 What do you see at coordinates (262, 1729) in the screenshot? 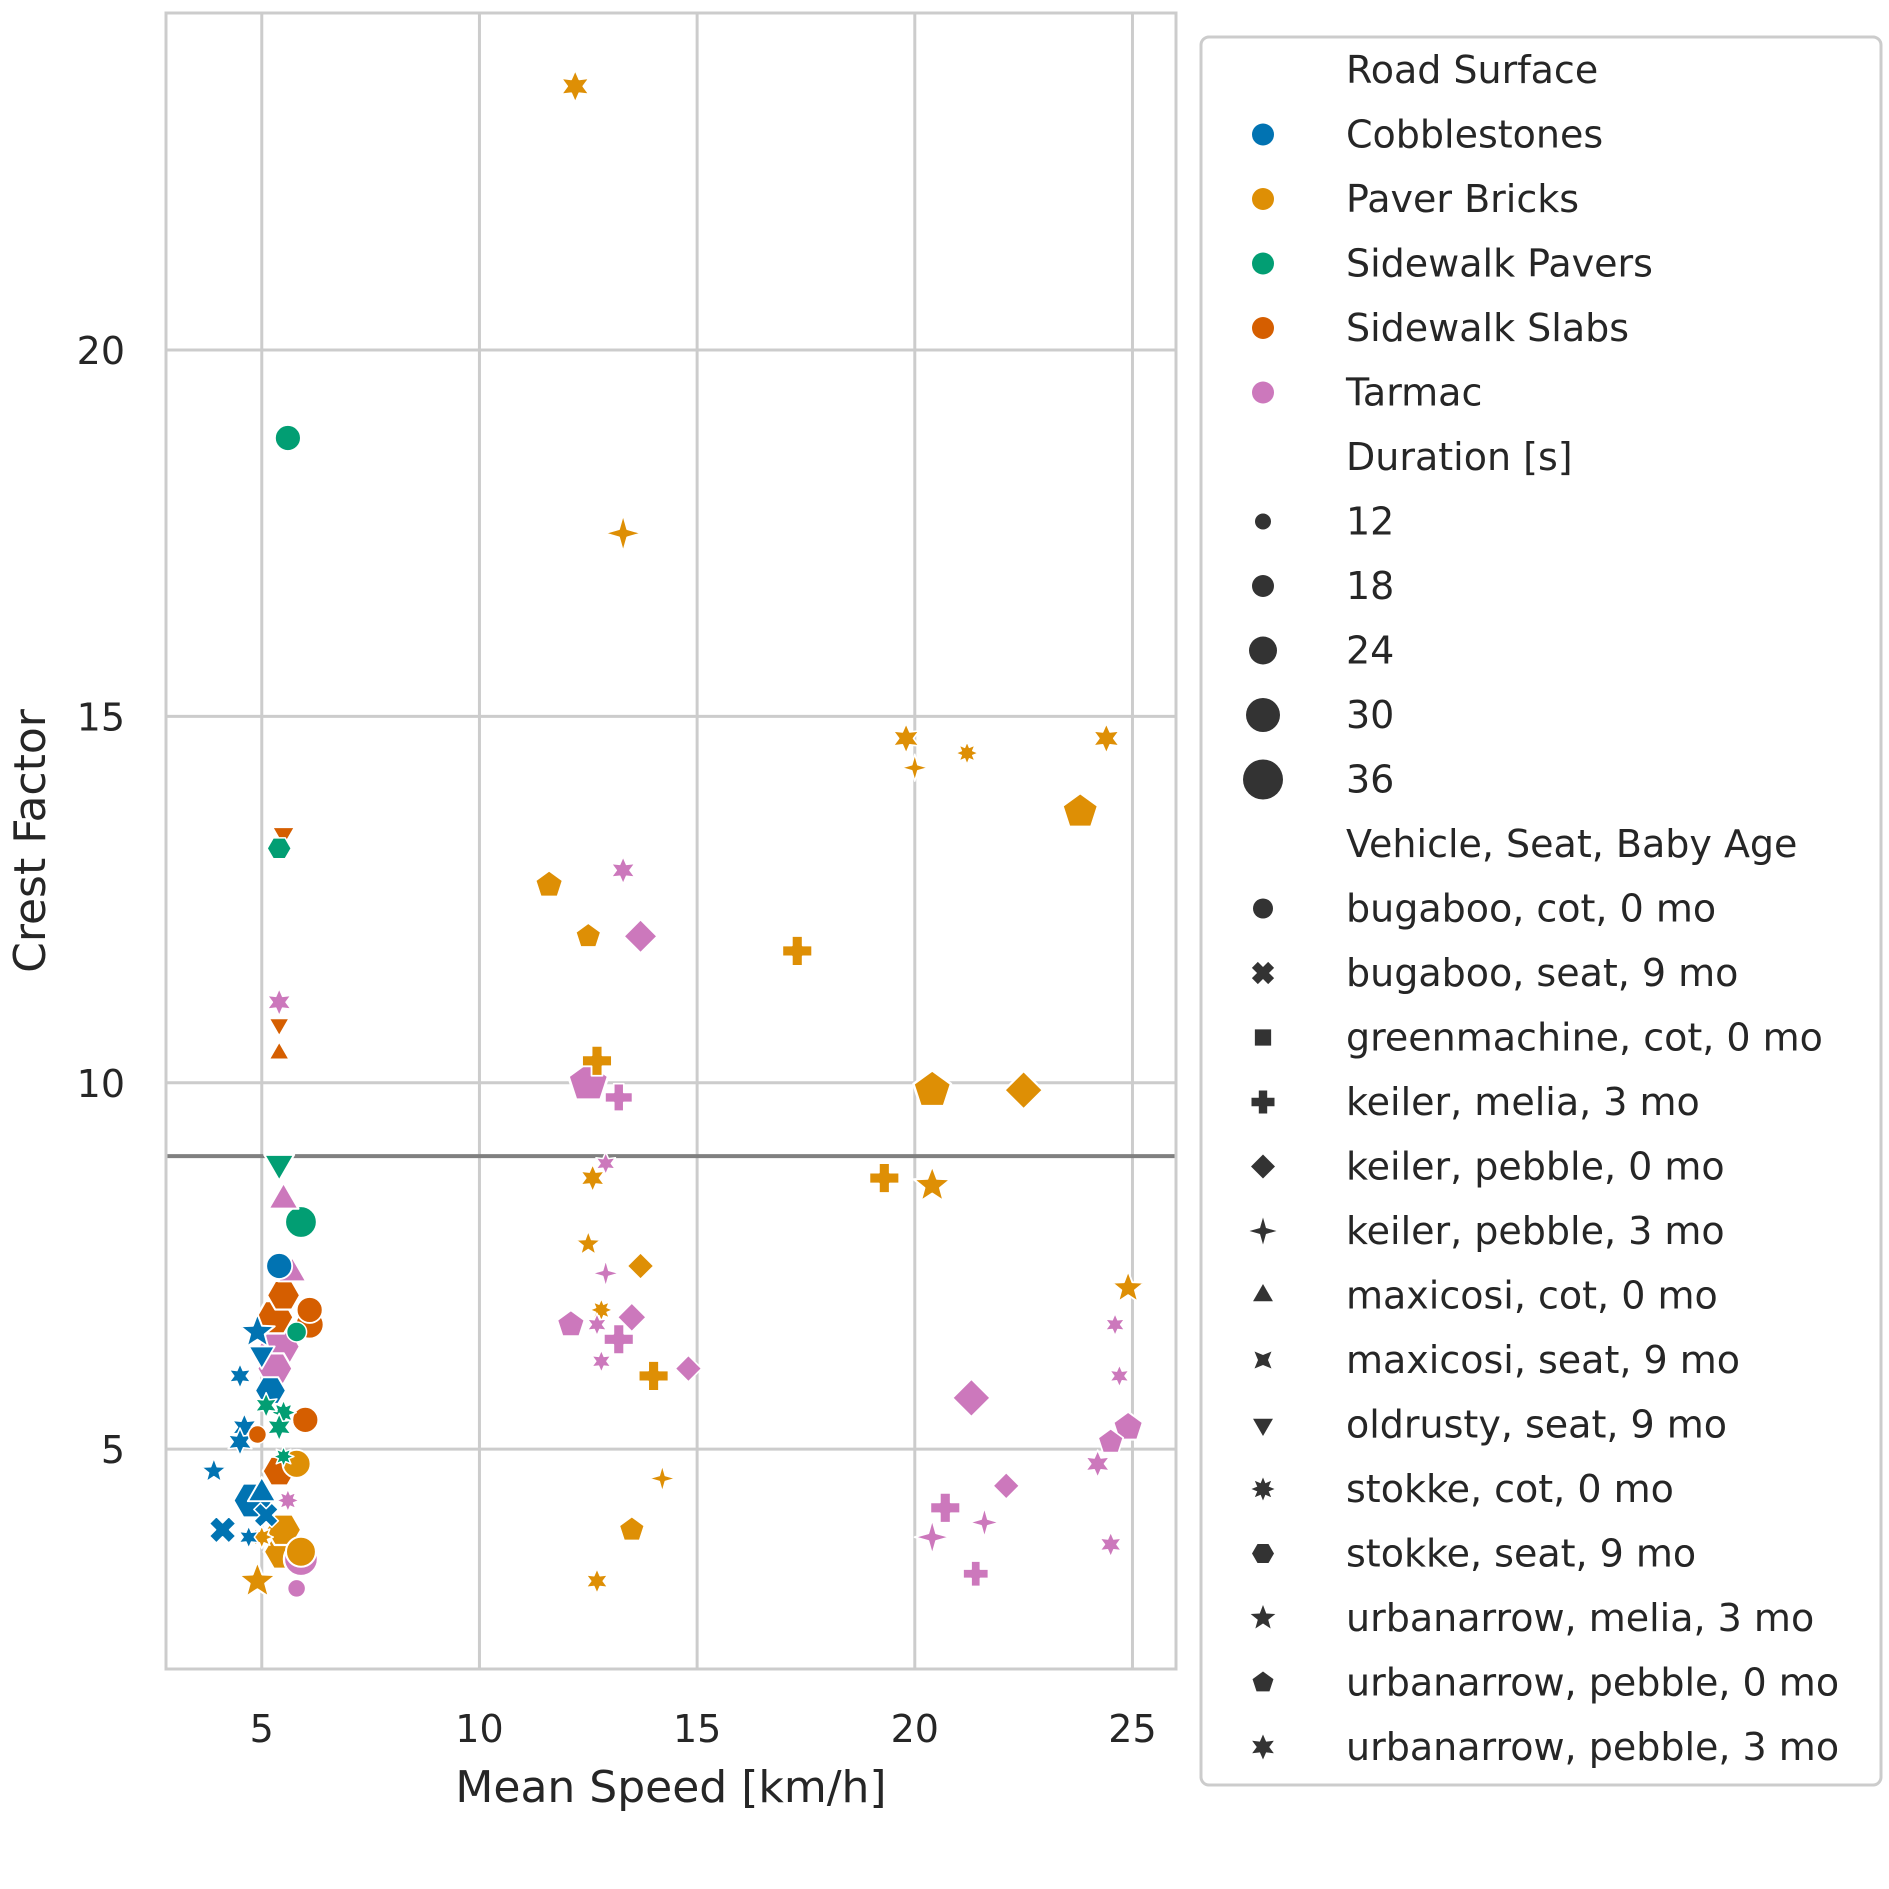
I see `x-tick-label: 5` at bounding box center [262, 1729].